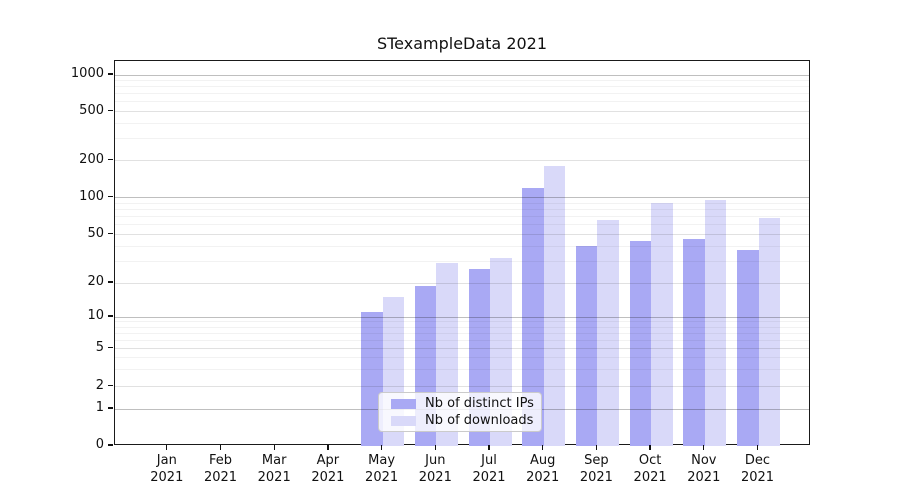  Describe the element at coordinates (99, 444) in the screenshot. I see `y-tick-label: 0` at that location.